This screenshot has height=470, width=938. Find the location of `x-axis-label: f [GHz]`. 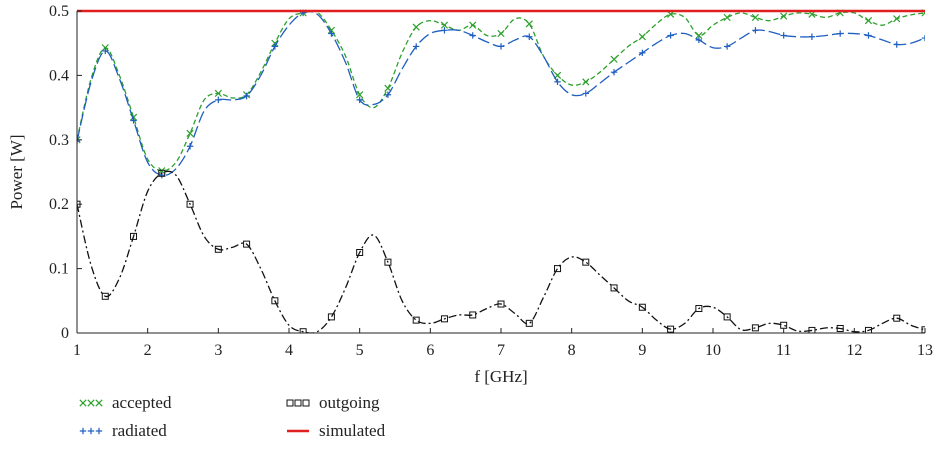

x-axis-label: f [GHz] is located at coordinates (500, 376).